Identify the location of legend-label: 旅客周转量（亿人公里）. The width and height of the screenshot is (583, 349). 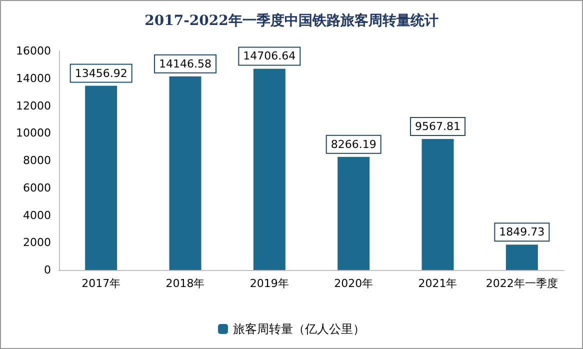
(299, 329).